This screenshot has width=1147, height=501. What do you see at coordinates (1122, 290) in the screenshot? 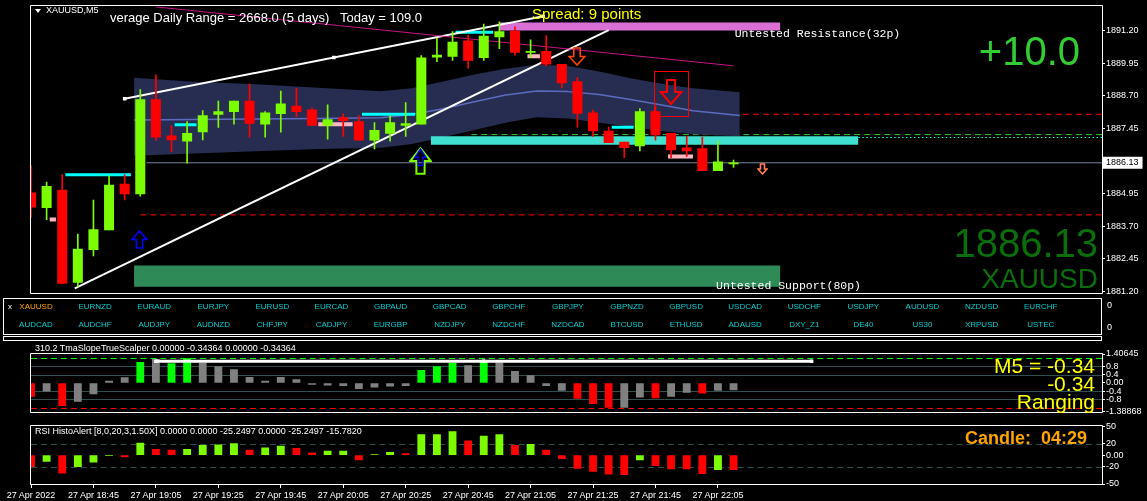
I see `y-tick-label: 1881.20` at bounding box center [1122, 290].